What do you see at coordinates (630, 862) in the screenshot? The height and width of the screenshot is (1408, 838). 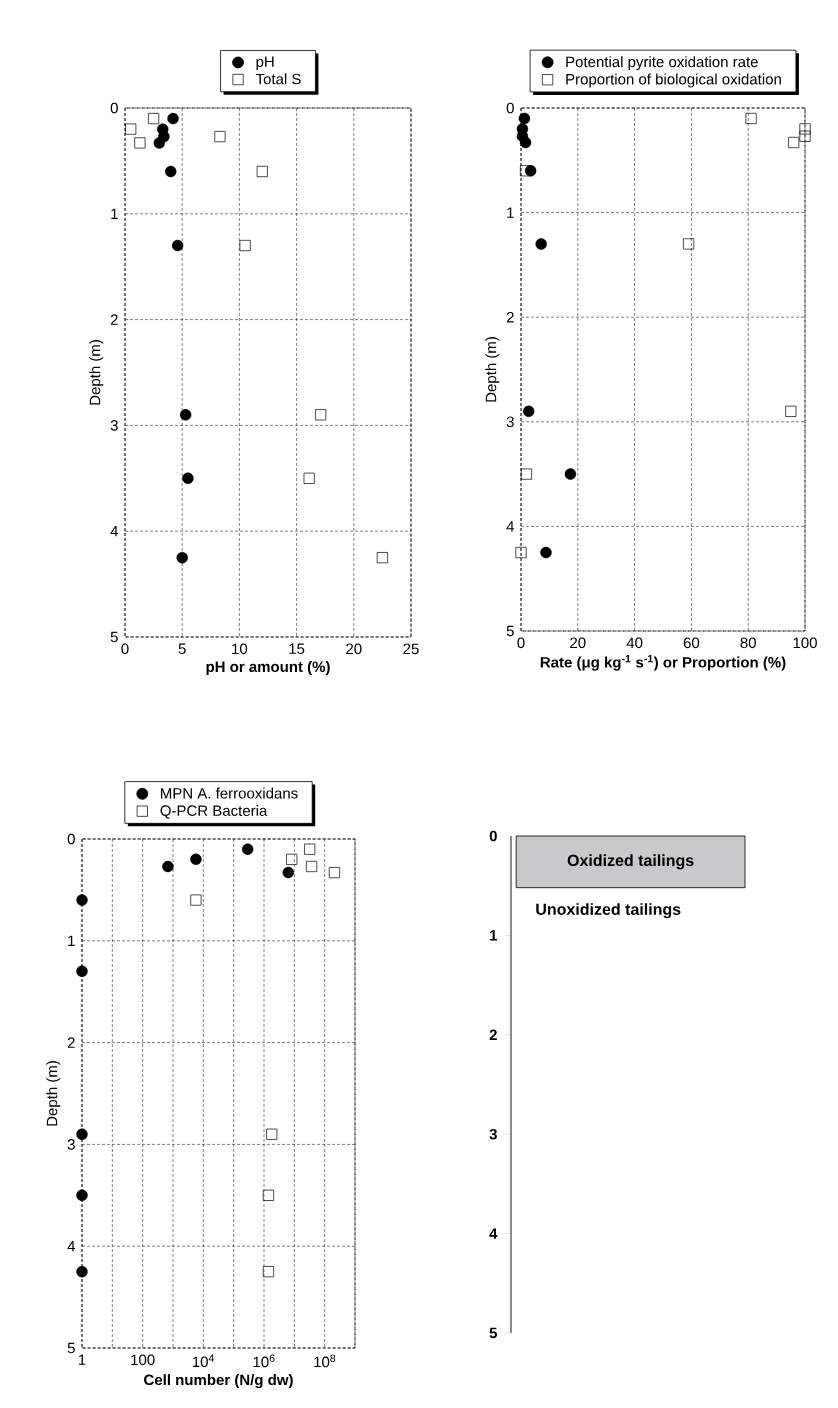 I see `annotation: Oxidized tailings` at bounding box center [630, 862].